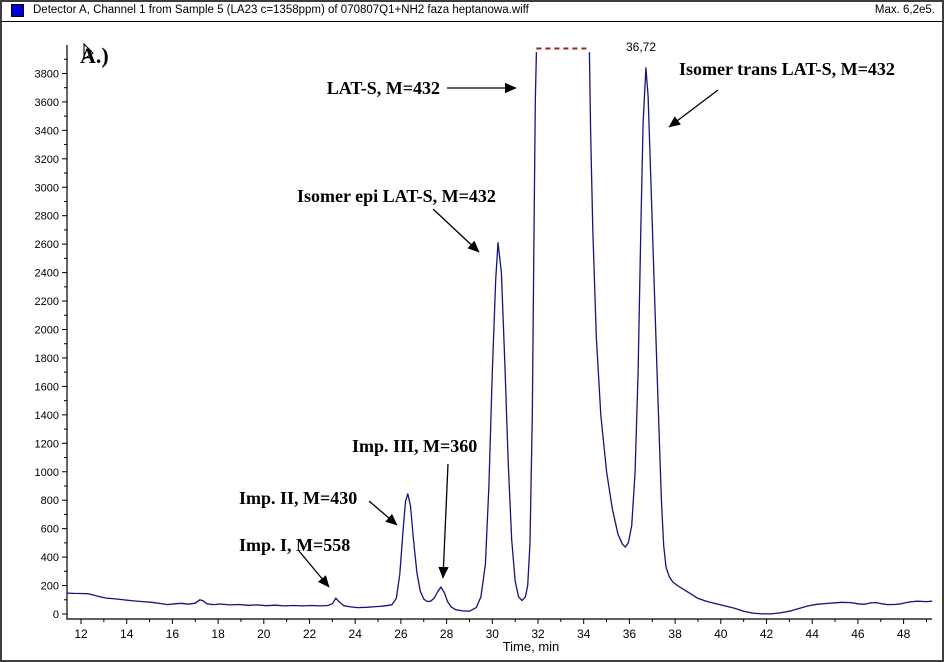 This screenshot has width=944, height=662. I want to click on x-tick-label: 30, so click(493, 634).